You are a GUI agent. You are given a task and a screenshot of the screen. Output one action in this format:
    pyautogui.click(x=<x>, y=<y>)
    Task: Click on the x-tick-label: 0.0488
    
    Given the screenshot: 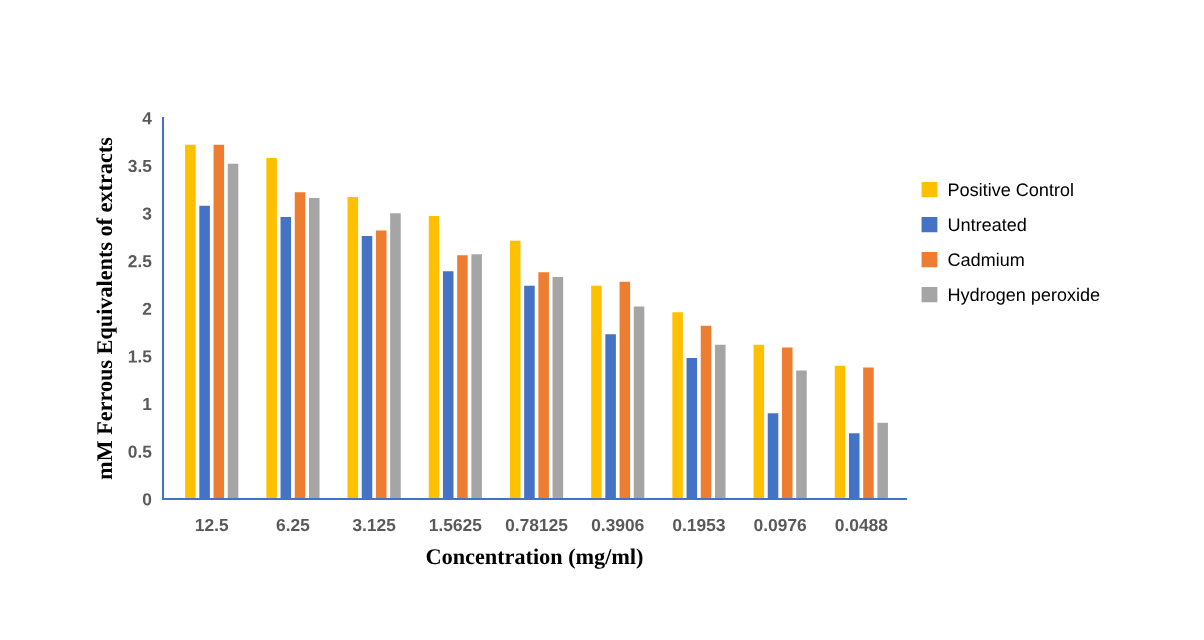 What is the action you would take?
    pyautogui.click(x=861, y=525)
    